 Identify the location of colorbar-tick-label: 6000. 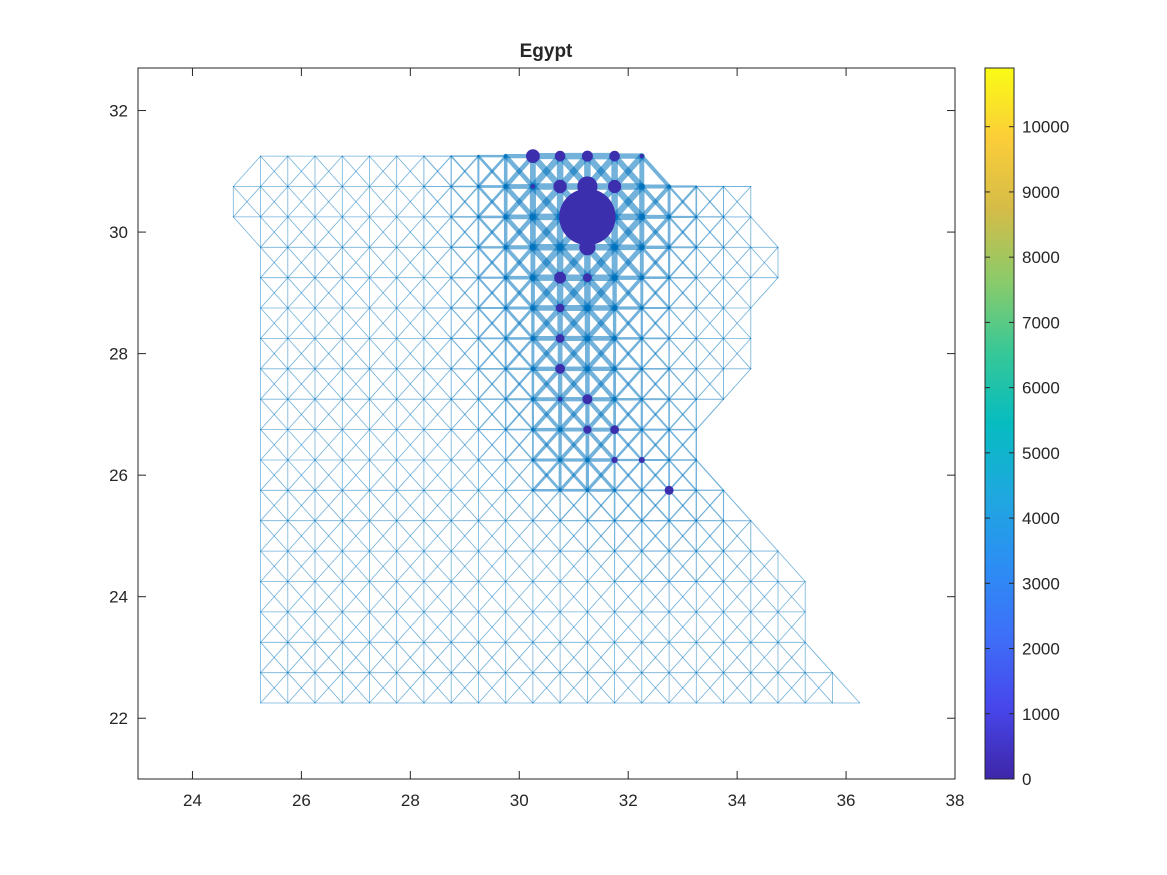
(1041, 388).